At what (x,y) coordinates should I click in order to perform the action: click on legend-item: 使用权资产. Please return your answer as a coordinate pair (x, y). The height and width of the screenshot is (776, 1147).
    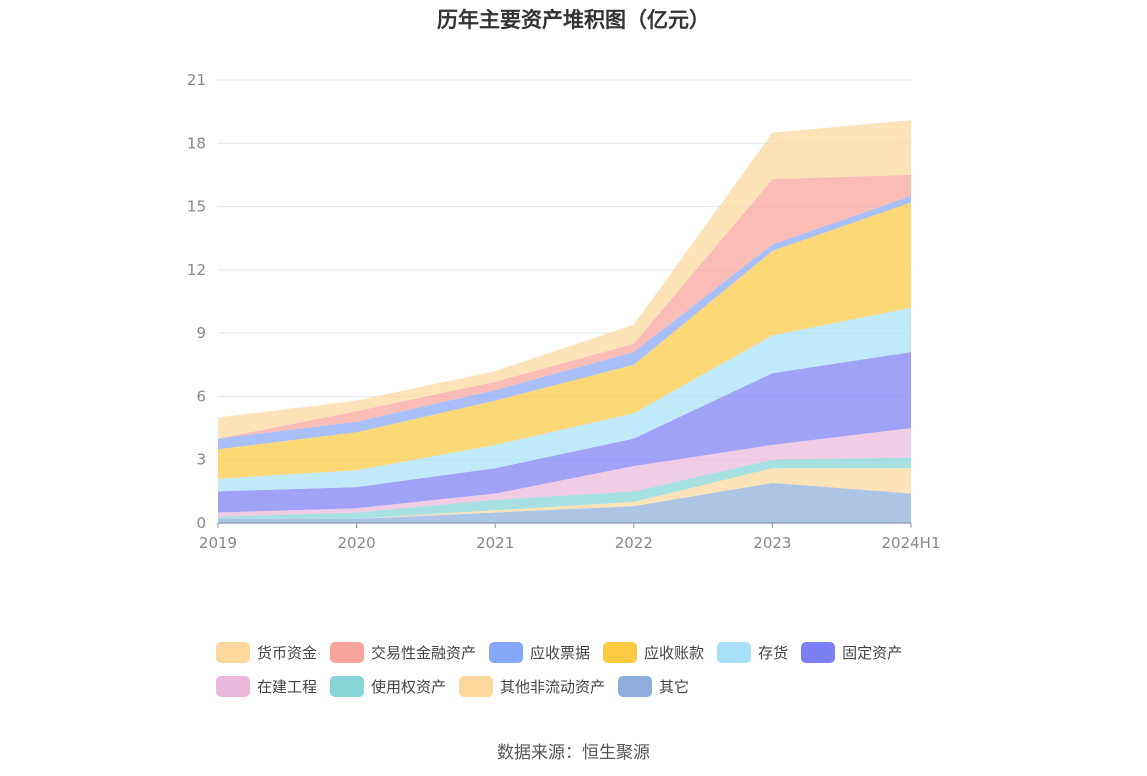
    Looking at the image, I should click on (388, 686).